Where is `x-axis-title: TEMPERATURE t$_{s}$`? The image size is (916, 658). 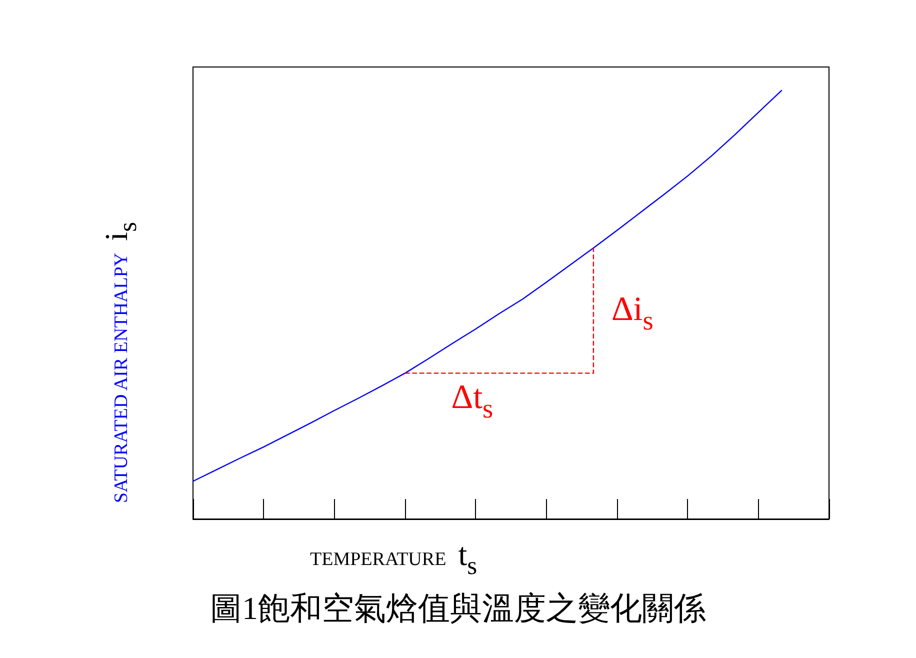 x-axis-title: TEMPERATURE t$_{s}$ is located at coordinates (394, 558).